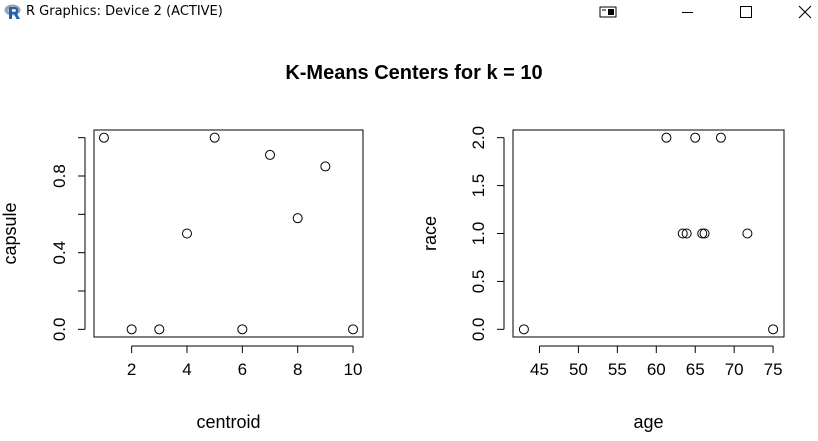 This screenshot has width=818, height=441. Describe the element at coordinates (228, 422) in the screenshot. I see `chart-0-x-axis-label: centroid` at that location.